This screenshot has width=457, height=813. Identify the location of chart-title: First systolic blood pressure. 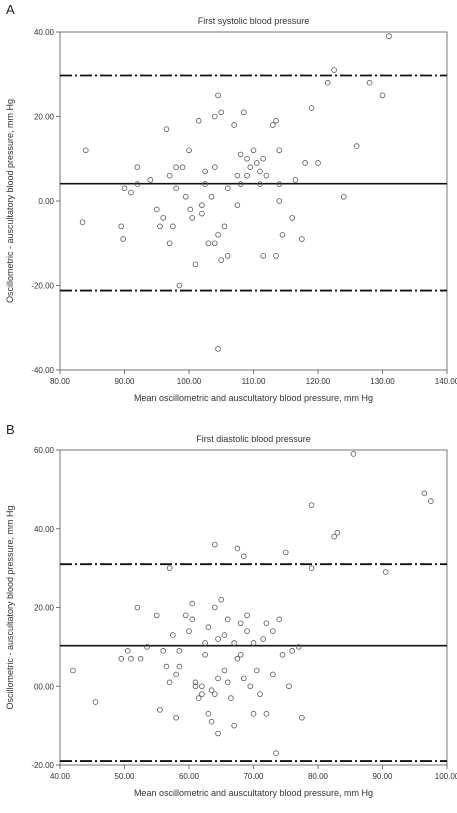
(254, 21).